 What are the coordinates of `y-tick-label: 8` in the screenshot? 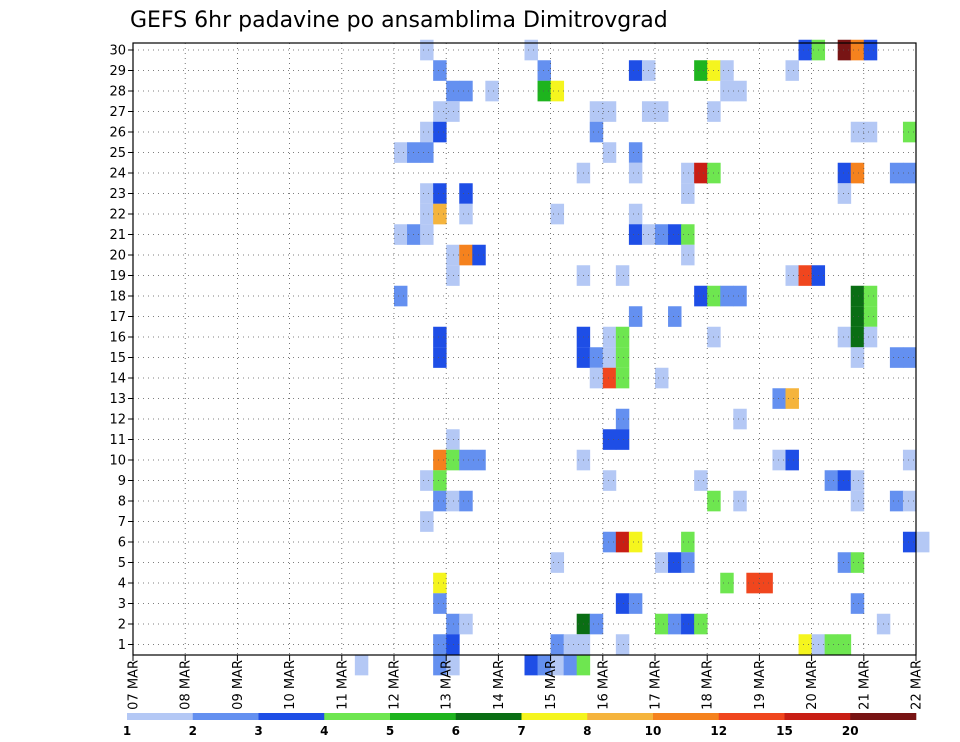 It's located at (122, 502).